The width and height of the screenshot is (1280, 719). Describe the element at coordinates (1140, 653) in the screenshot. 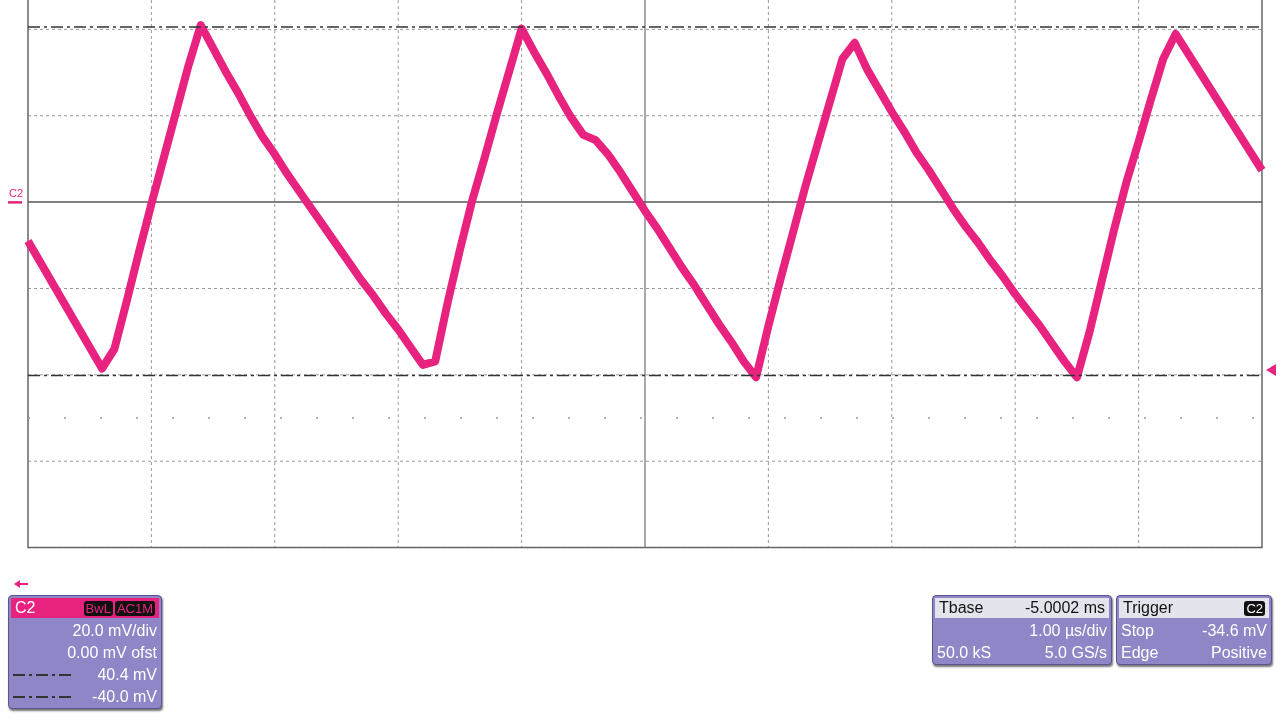

I see `text: Edge` at that location.